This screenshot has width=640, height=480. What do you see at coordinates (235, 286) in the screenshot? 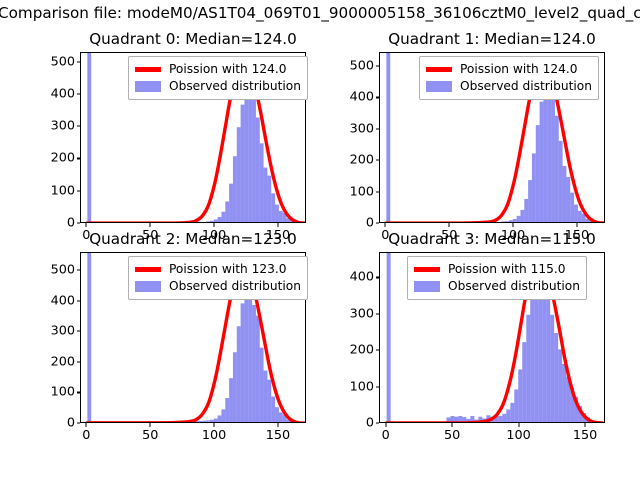
I see `legend-label-observed: Observed distribution` at bounding box center [235, 286].